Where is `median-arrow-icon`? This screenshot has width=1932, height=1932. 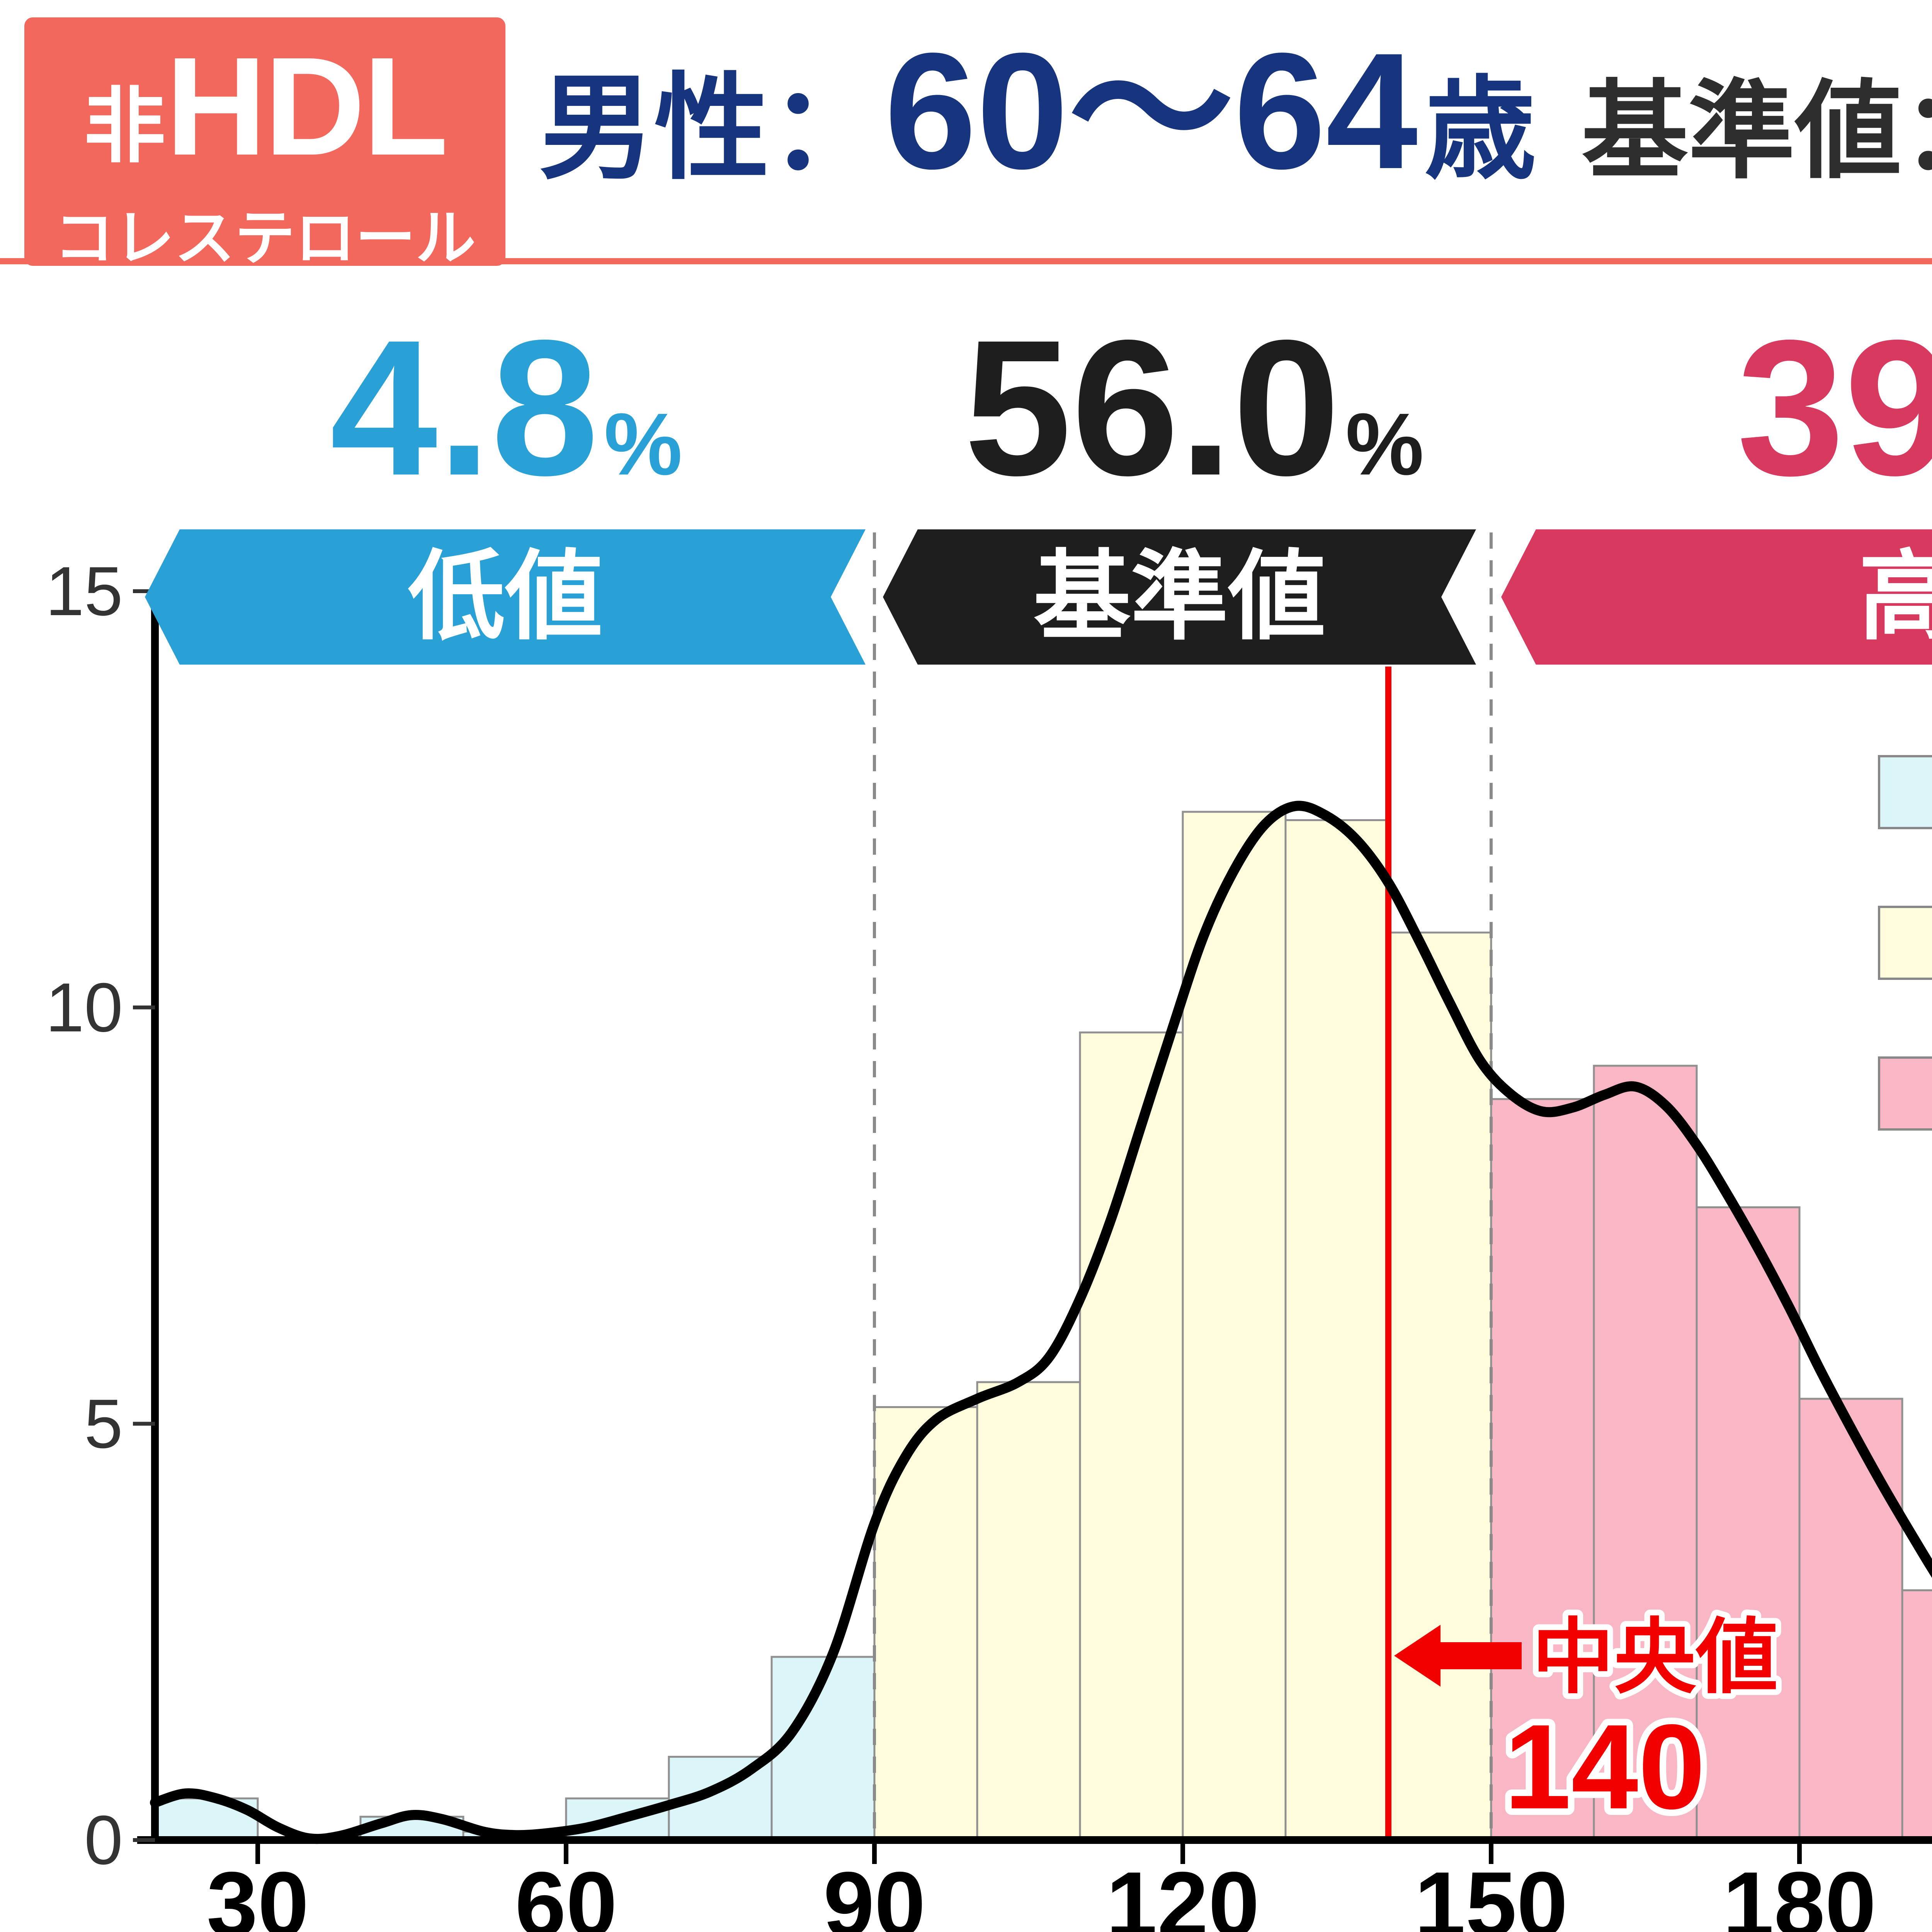 median-arrow-icon is located at coordinates (1458, 1656).